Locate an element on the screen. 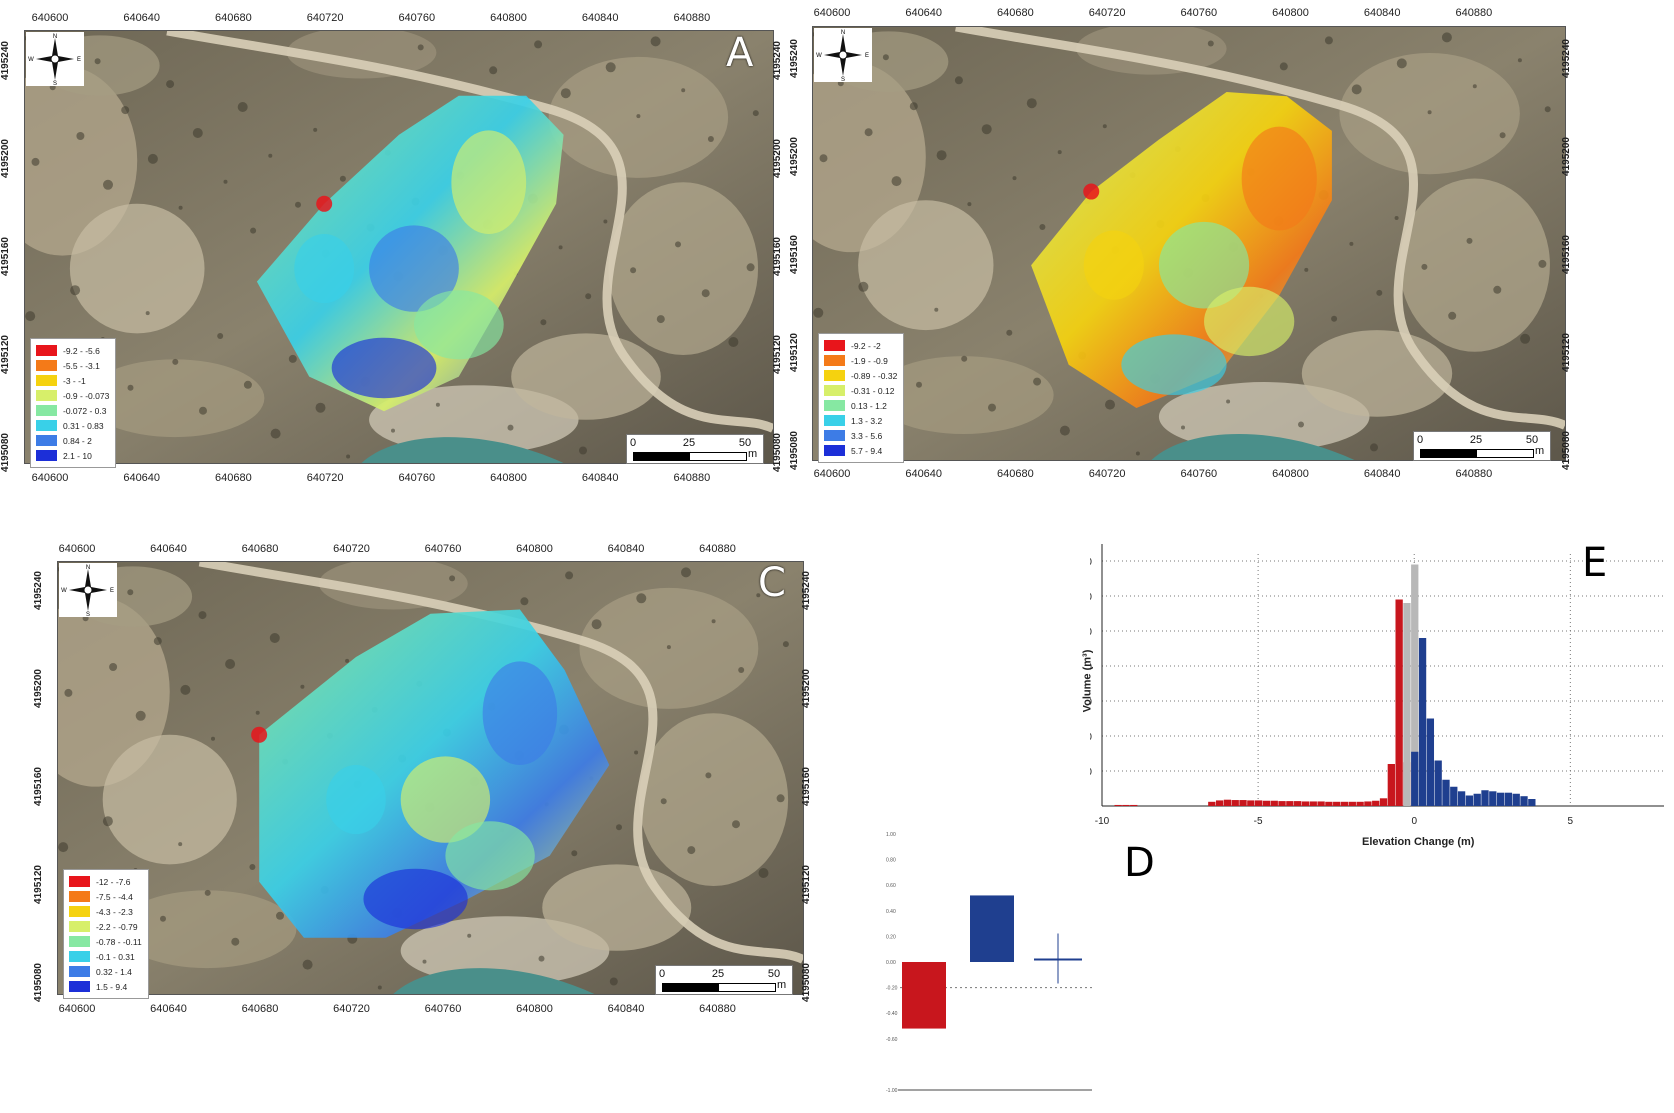 Image resolution: width=1674 pixels, height=1113 pixels. scale-unit: m is located at coordinates (782, 985).